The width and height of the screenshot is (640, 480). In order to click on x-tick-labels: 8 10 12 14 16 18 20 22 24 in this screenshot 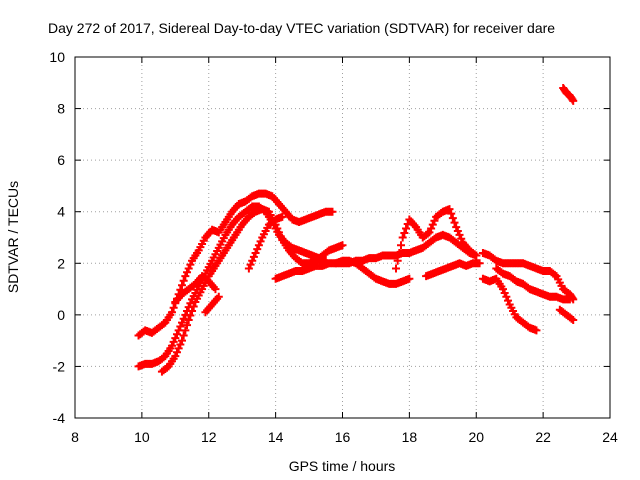, I will do `click(344, 437)`.